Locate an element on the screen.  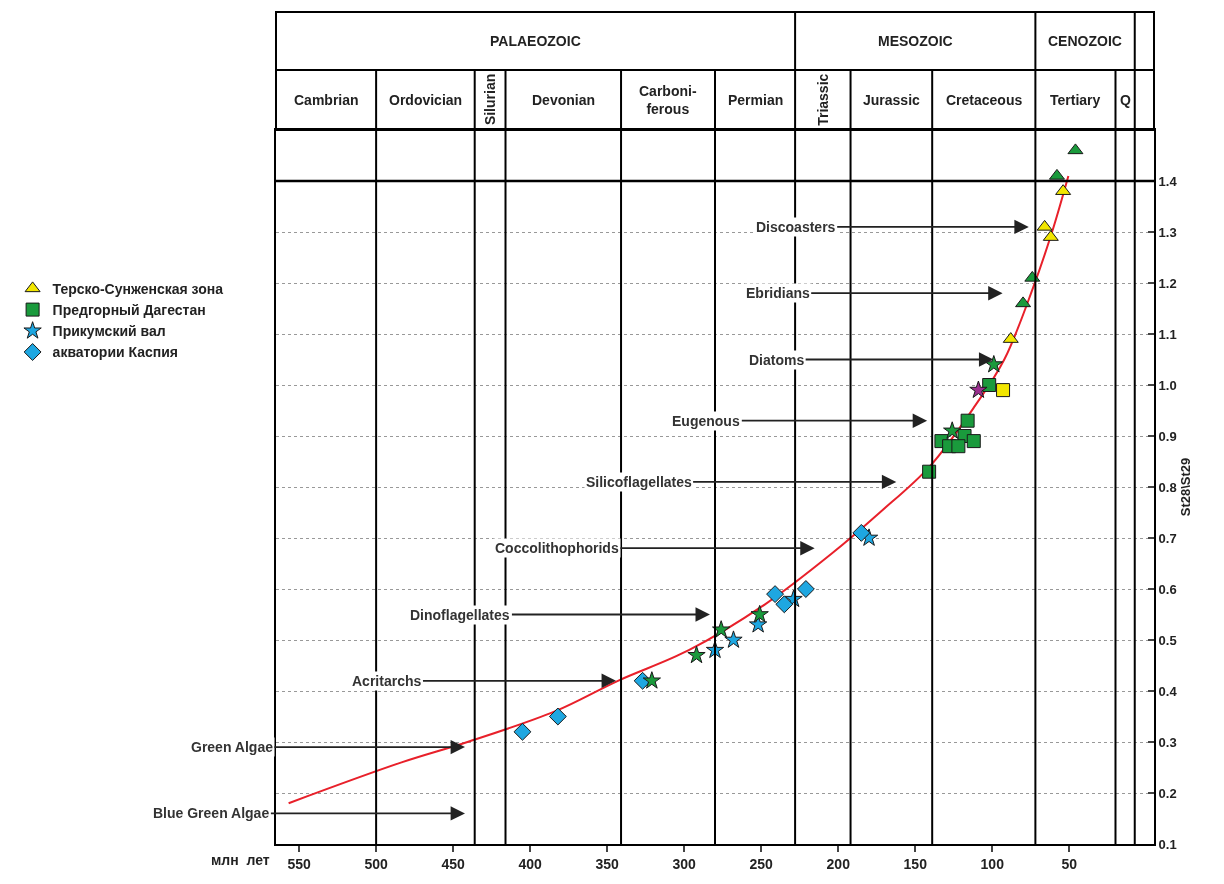
text: Ordovician is located at coordinates (426, 100).